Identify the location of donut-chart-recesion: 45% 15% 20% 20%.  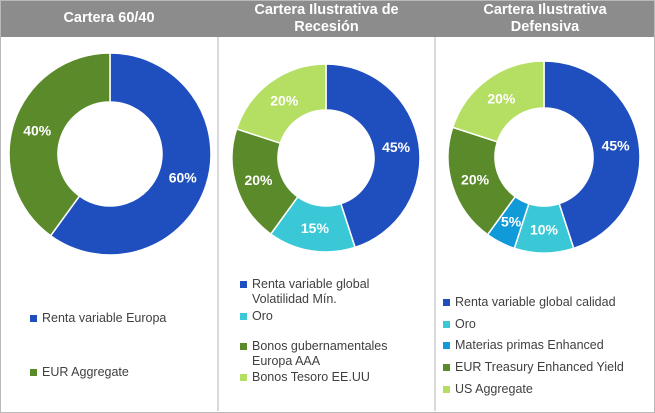
(326, 158).